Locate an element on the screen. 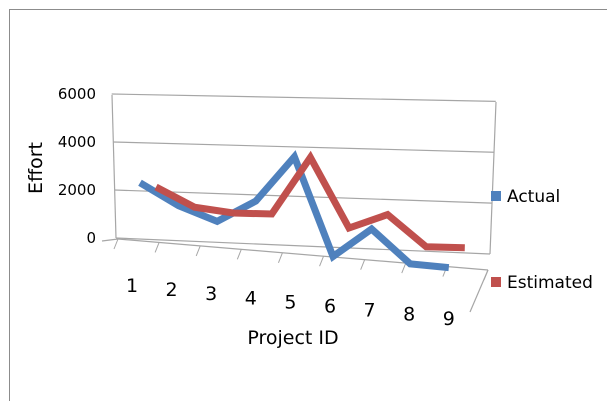 The image size is (610, 402). legend-label-actual: Actual is located at coordinates (533, 197).